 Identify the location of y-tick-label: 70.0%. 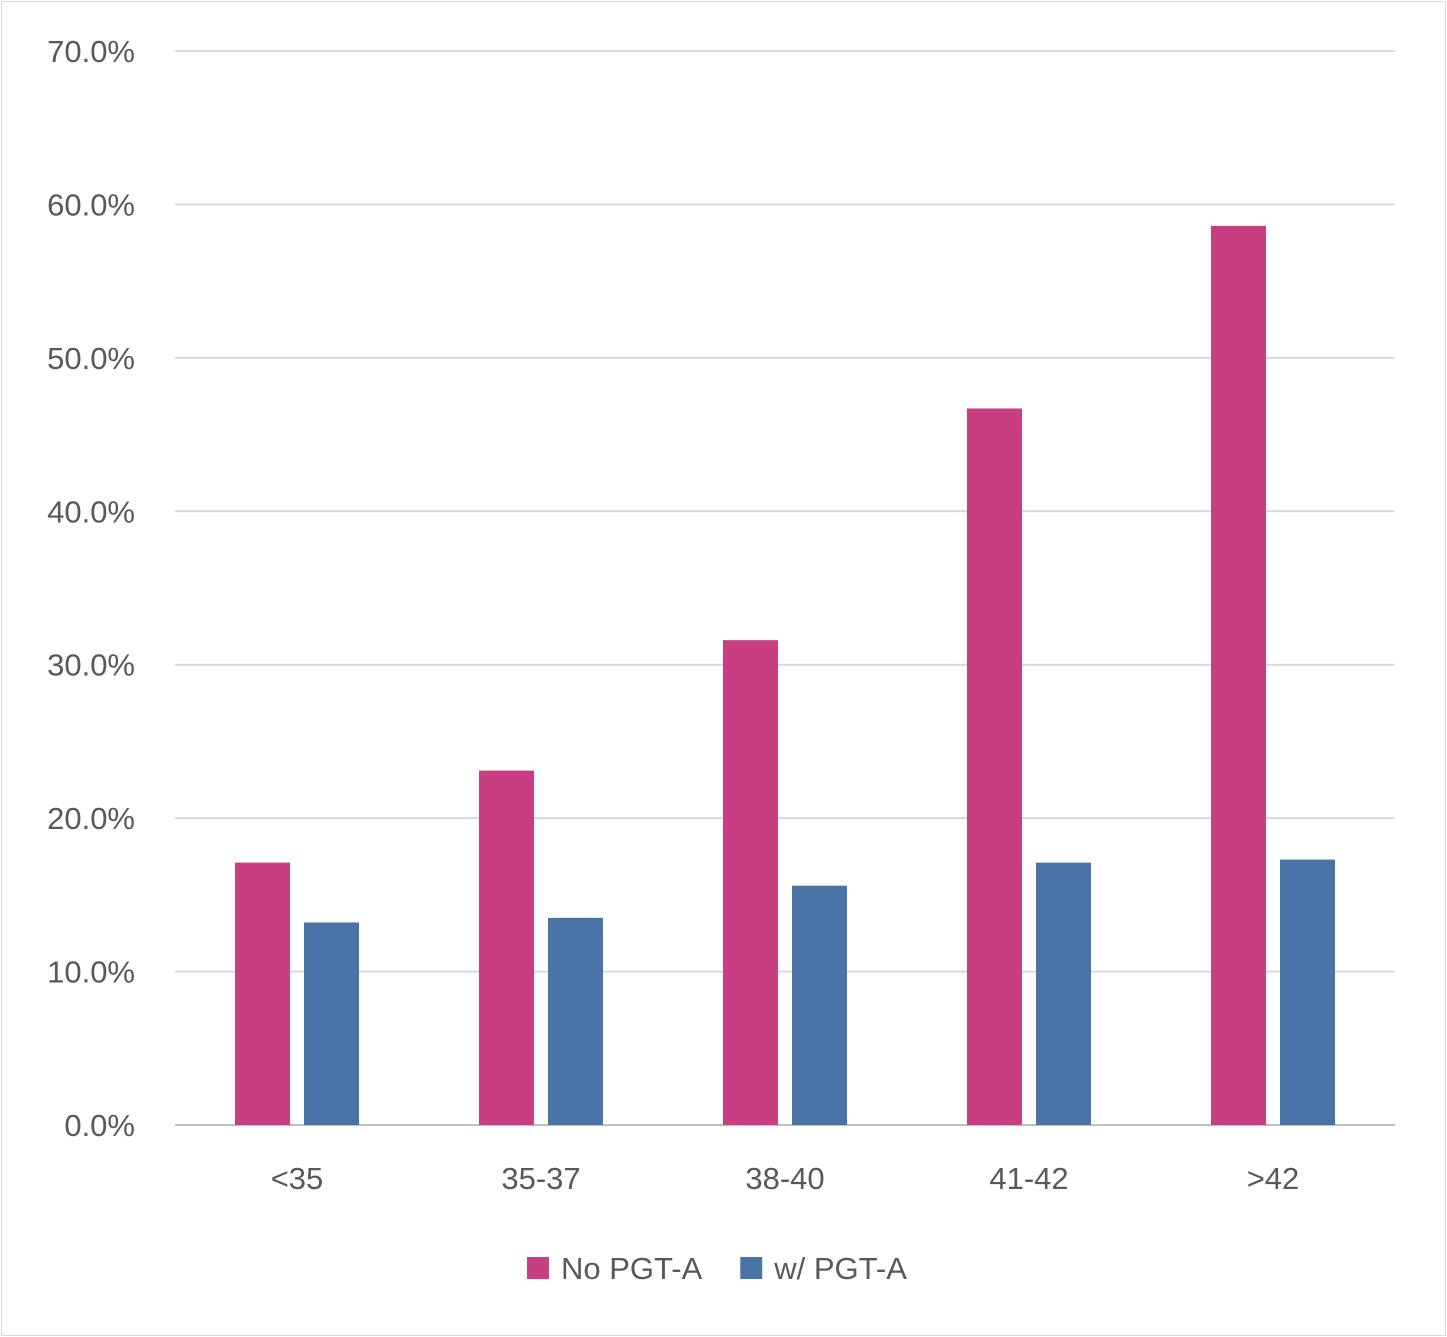
(91, 51).